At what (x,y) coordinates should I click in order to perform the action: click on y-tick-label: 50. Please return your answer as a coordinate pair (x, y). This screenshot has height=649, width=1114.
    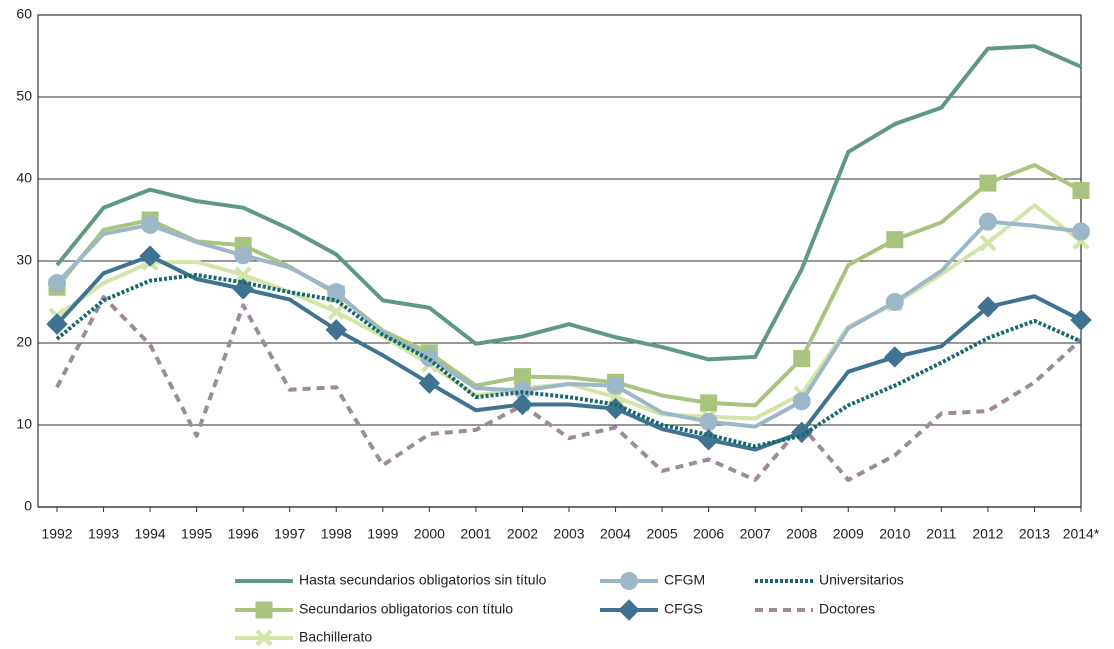
    Looking at the image, I should click on (24, 96).